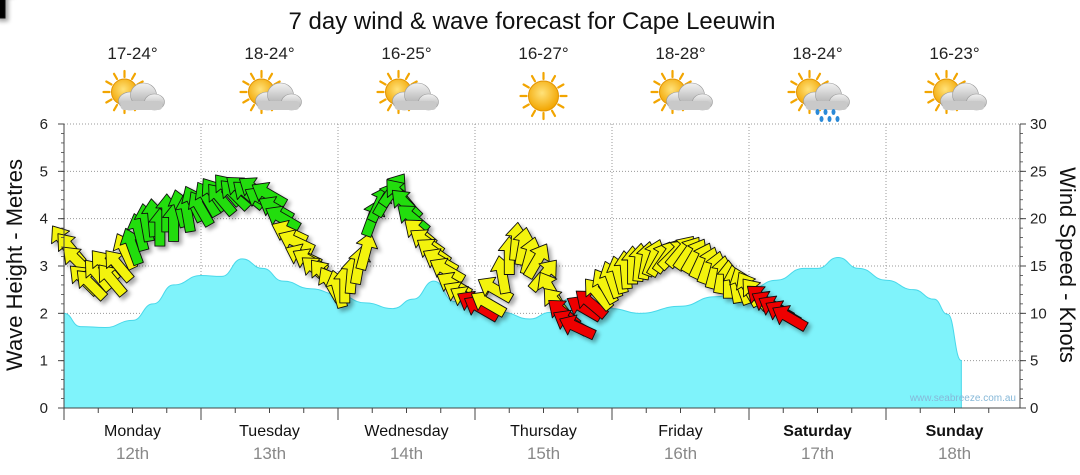 The width and height of the screenshot is (1080, 475). What do you see at coordinates (44, 408) in the screenshot?
I see `left-tick-label: 0` at bounding box center [44, 408].